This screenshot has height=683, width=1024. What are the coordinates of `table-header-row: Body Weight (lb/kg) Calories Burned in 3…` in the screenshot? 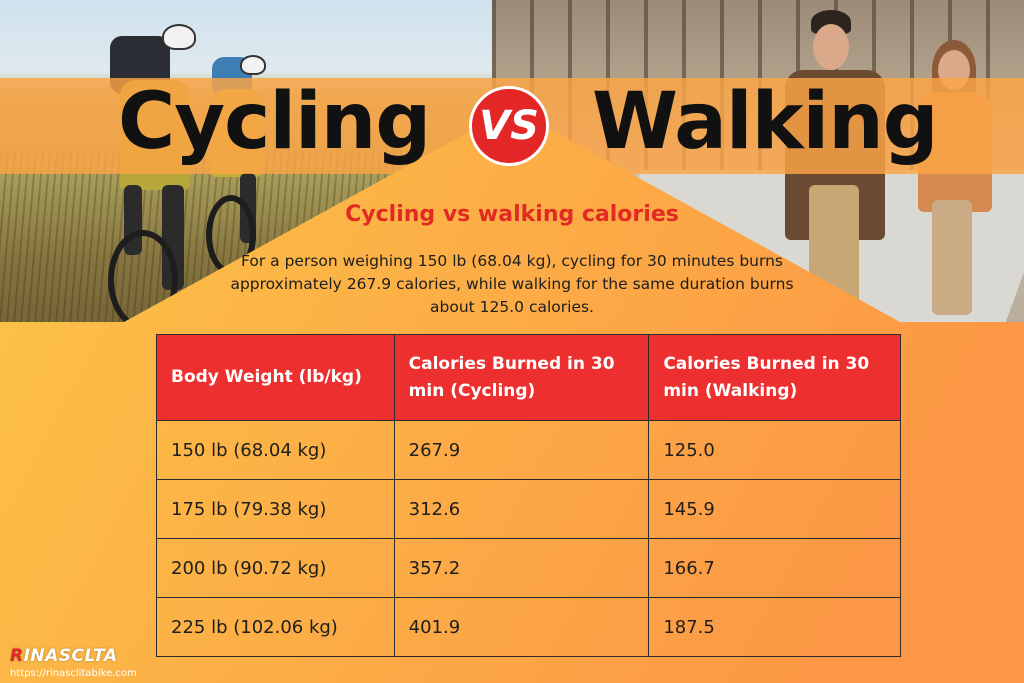 It's located at (528, 377).